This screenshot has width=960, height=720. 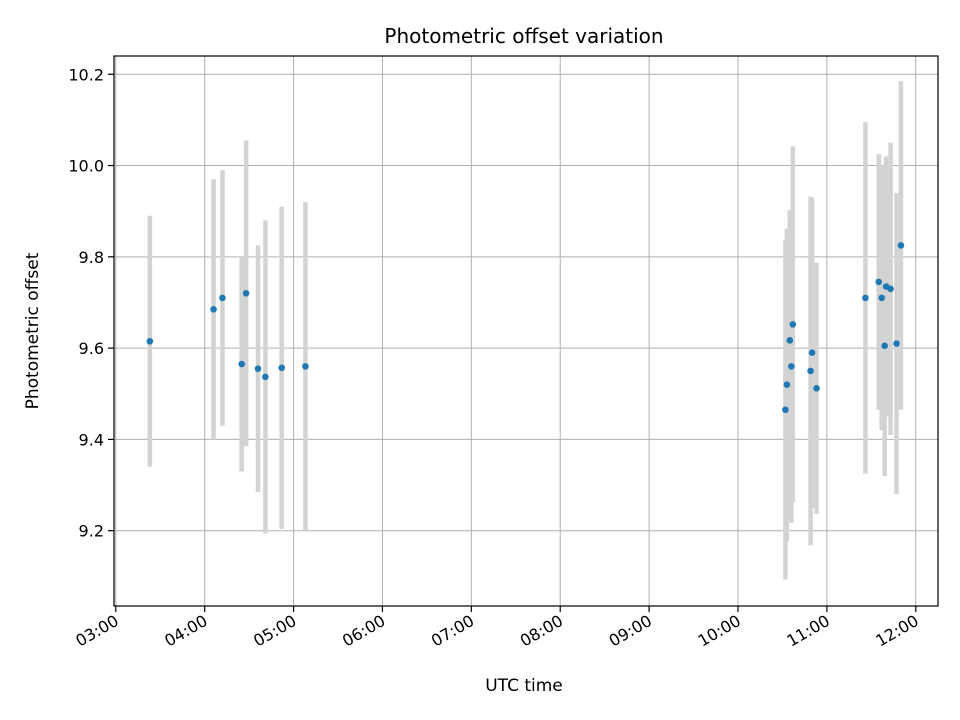 I want to click on y-tick-label: 10.2, so click(x=86, y=74).